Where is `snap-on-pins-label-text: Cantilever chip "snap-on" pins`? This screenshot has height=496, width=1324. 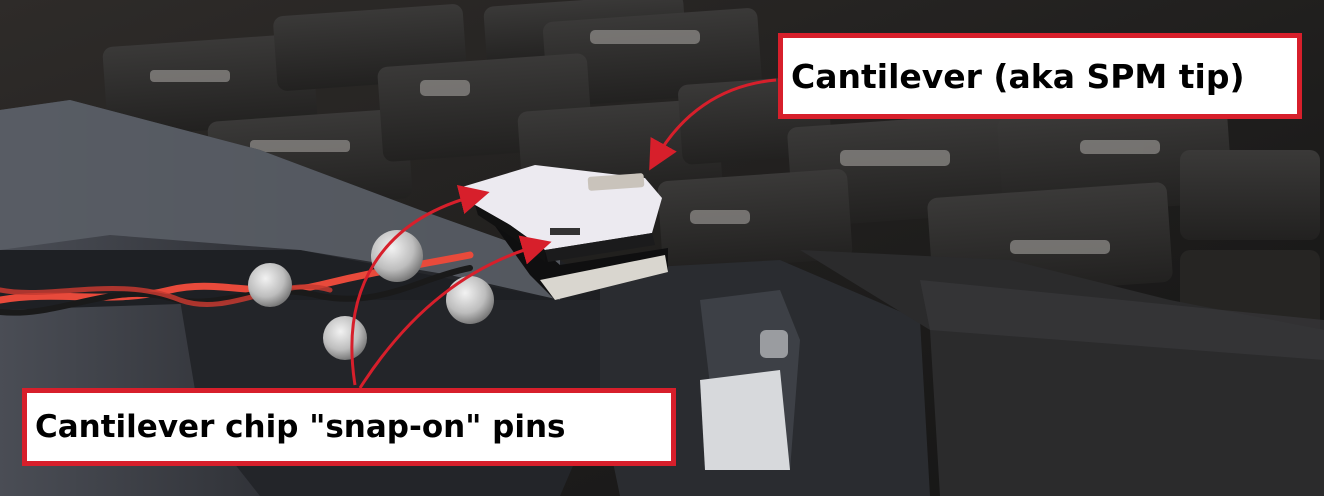
snap-on-pins-label-text: Cantilever chip "snap-on" pins is located at coordinates (300, 427).